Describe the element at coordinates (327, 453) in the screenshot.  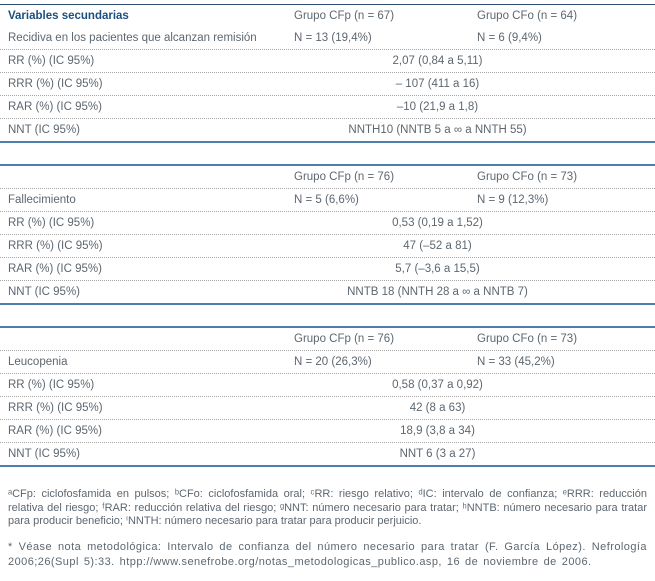
I see `stat-row-nnt: NNT (IC 95%) NNT 6 (3 a 27)` at that location.